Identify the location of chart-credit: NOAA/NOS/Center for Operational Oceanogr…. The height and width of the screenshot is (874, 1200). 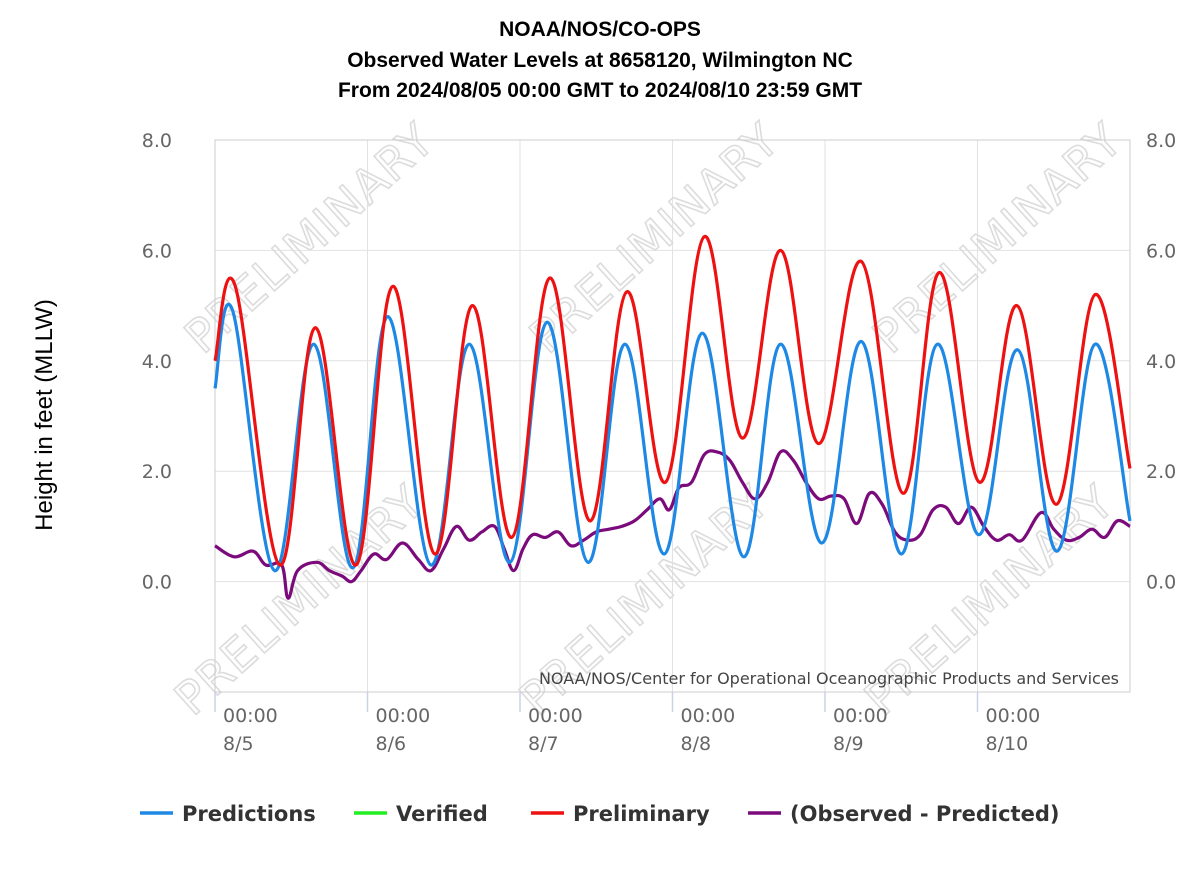
(829, 678).